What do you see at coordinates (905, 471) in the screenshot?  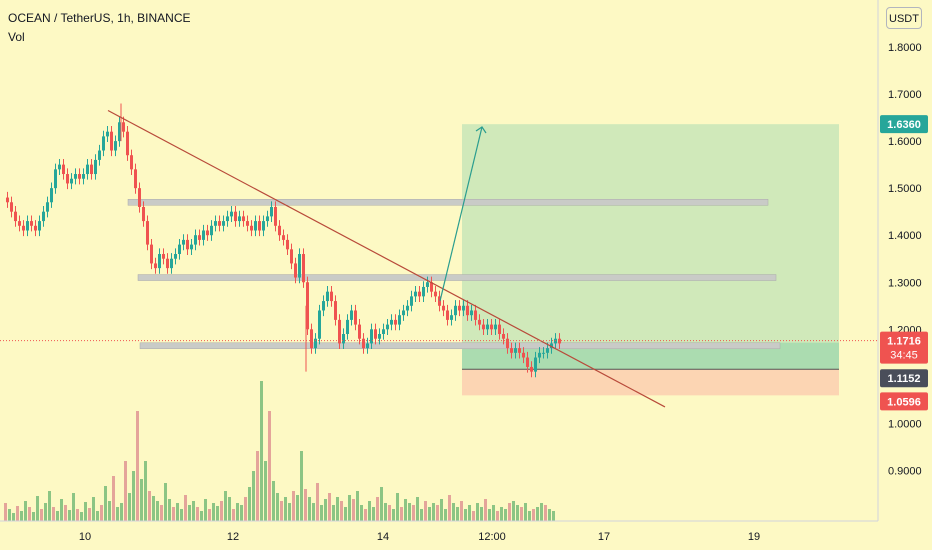 I see `y-tick-label: 0.9000` at bounding box center [905, 471].